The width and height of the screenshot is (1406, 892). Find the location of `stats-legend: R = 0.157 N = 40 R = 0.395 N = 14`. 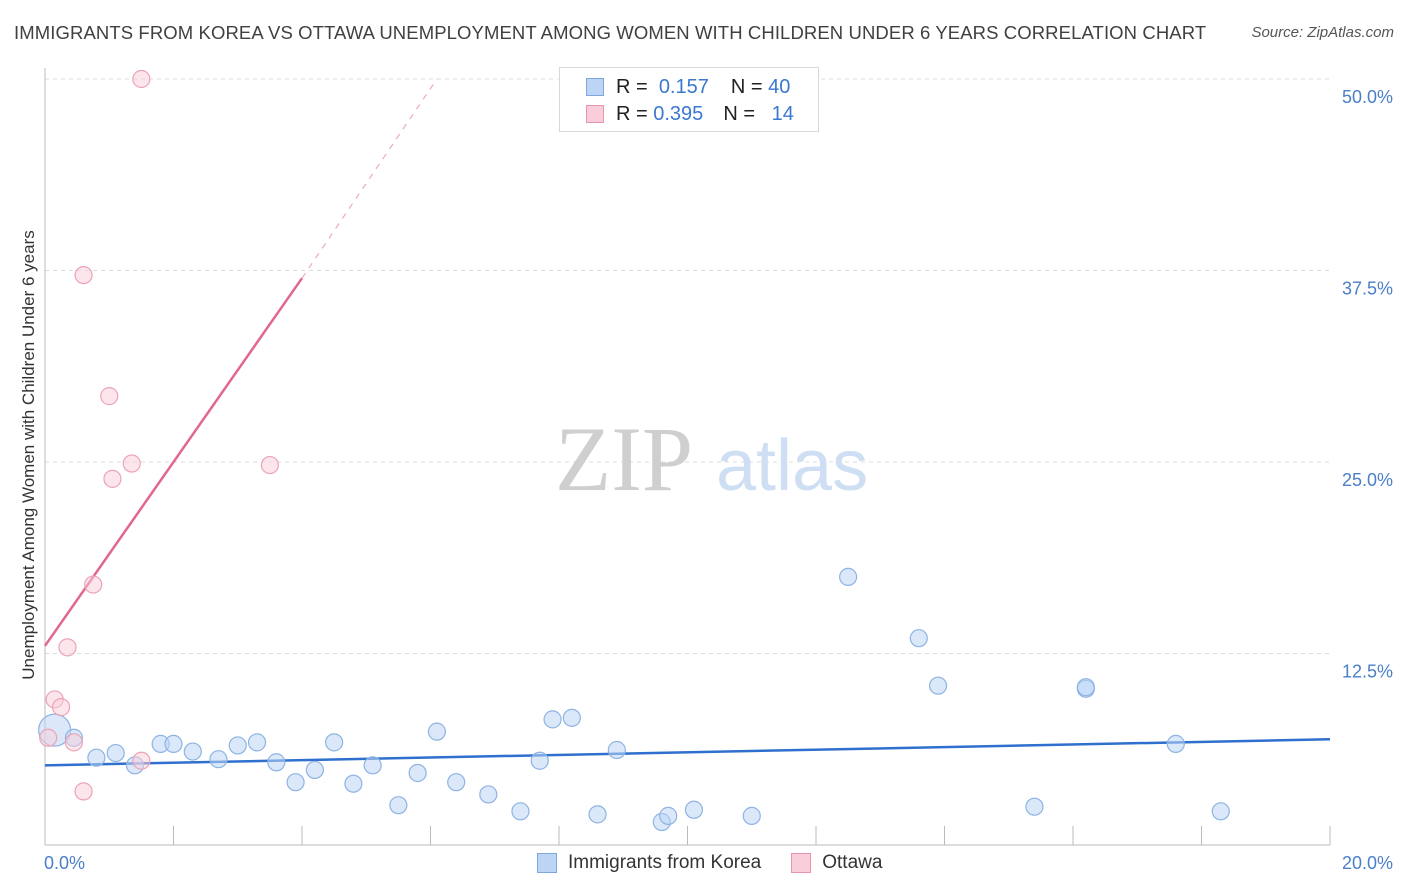

stats-legend: R = 0.157 N = 40 R = 0.395 N = 14 is located at coordinates (689, 99).